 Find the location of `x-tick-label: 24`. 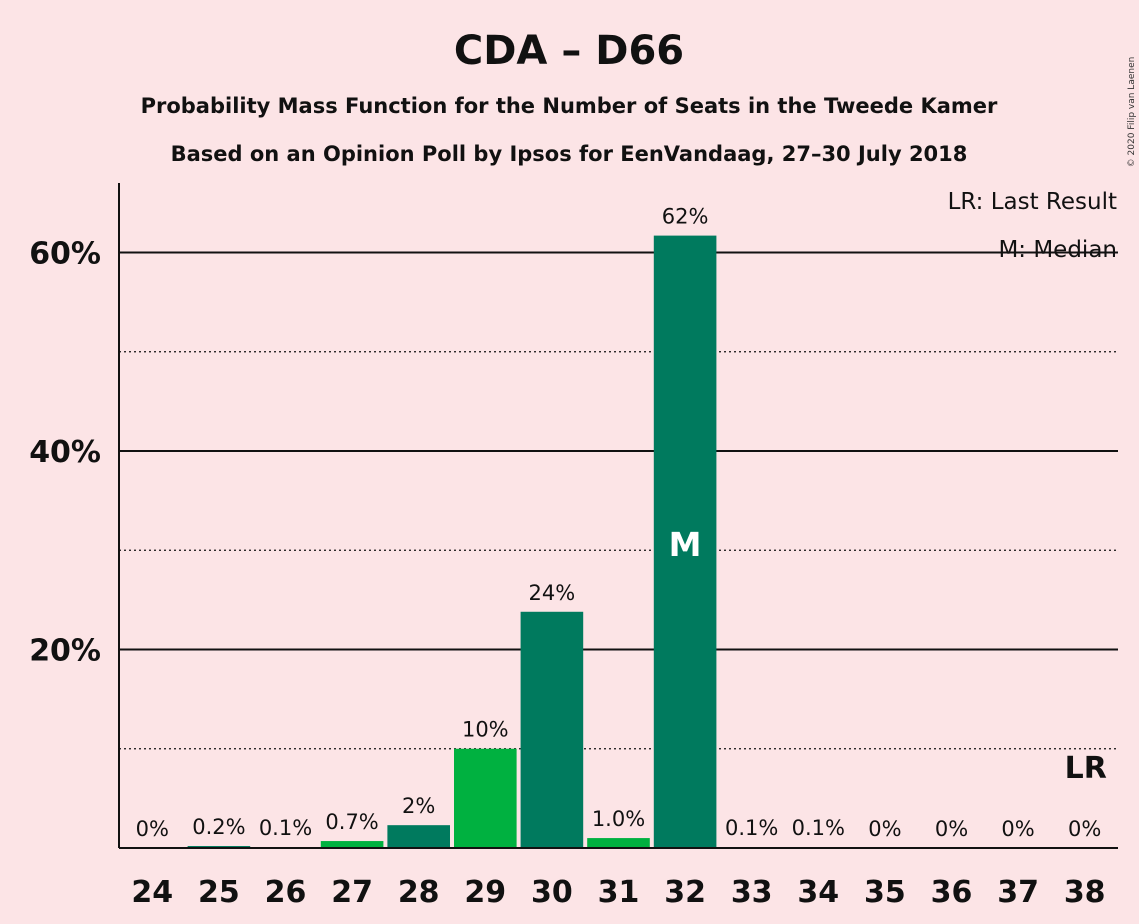

x-tick-label: 24 is located at coordinates (152, 892).